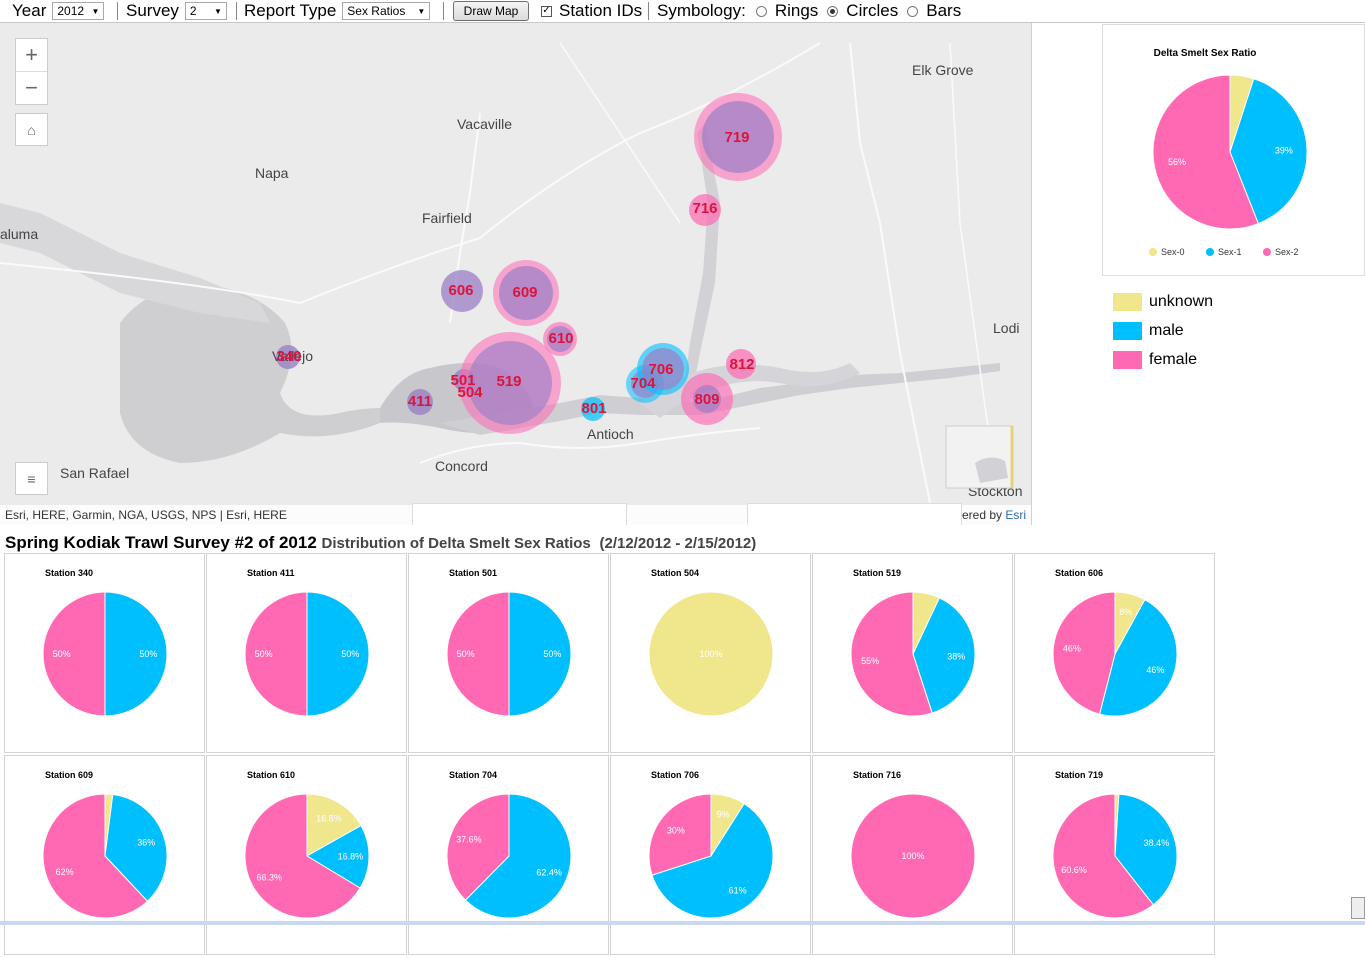 Image resolution: width=1365 pixels, height=959 pixels. I want to click on station-809-symbol, so click(707, 399).